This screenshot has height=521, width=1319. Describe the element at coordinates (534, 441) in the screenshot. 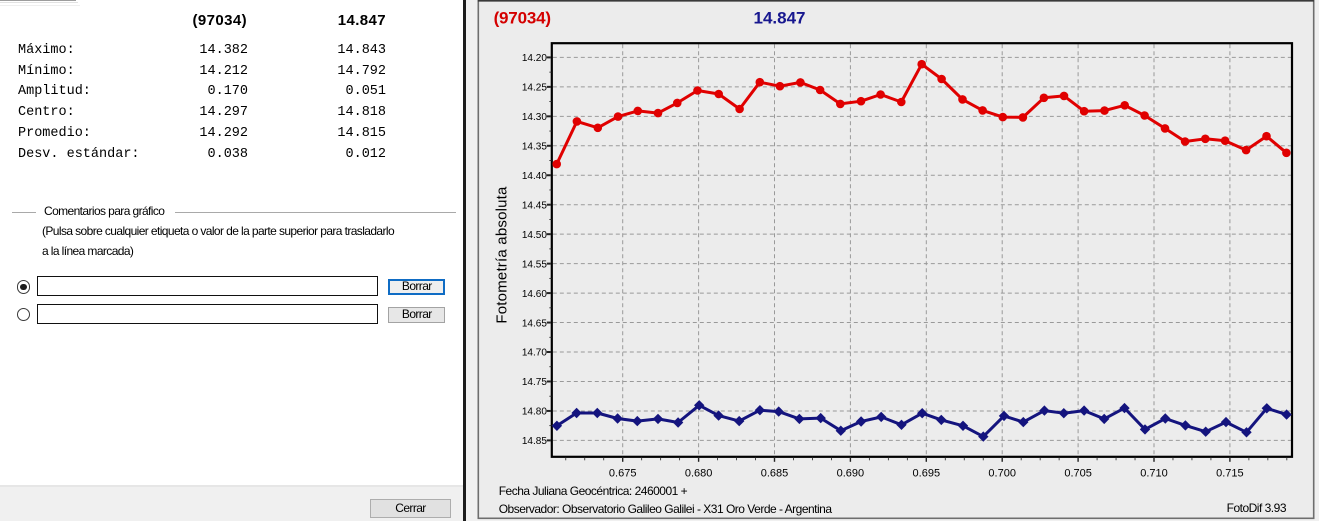

I see `svg-text: 14.85` at that location.